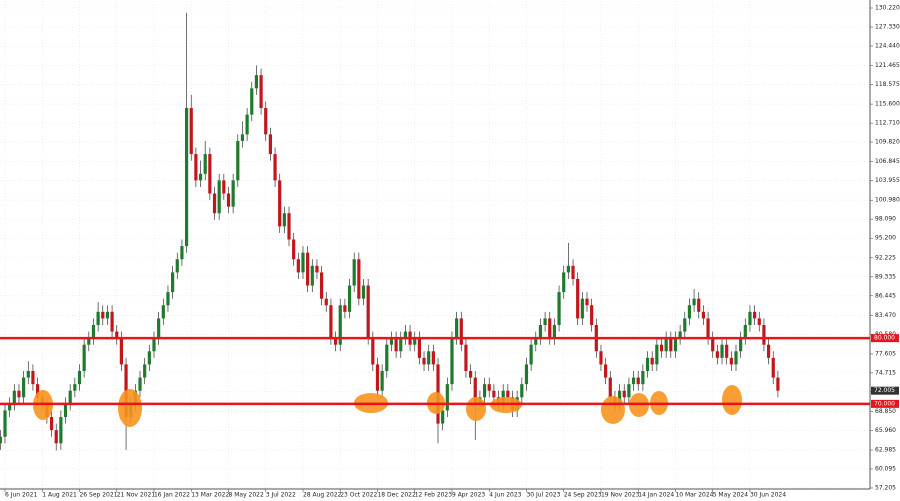  I want to click on y-tick-label: 68.850, so click(885, 411).